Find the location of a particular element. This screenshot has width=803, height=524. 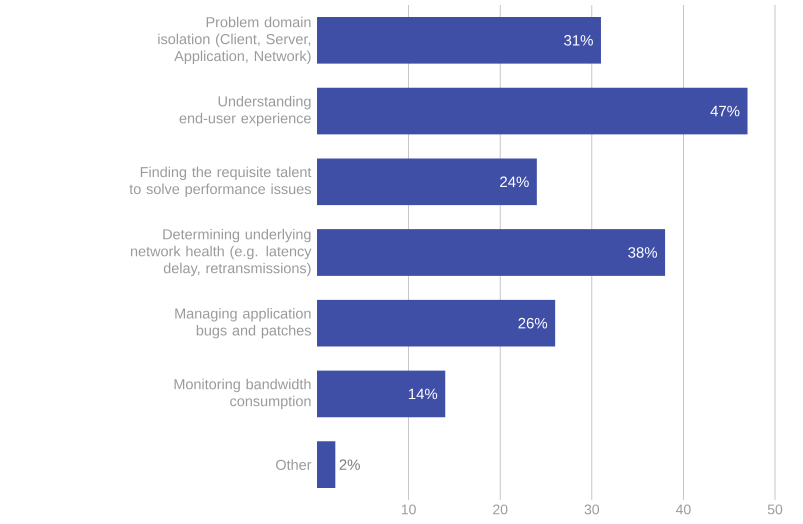

x-tick-label: 10 is located at coordinates (409, 509).